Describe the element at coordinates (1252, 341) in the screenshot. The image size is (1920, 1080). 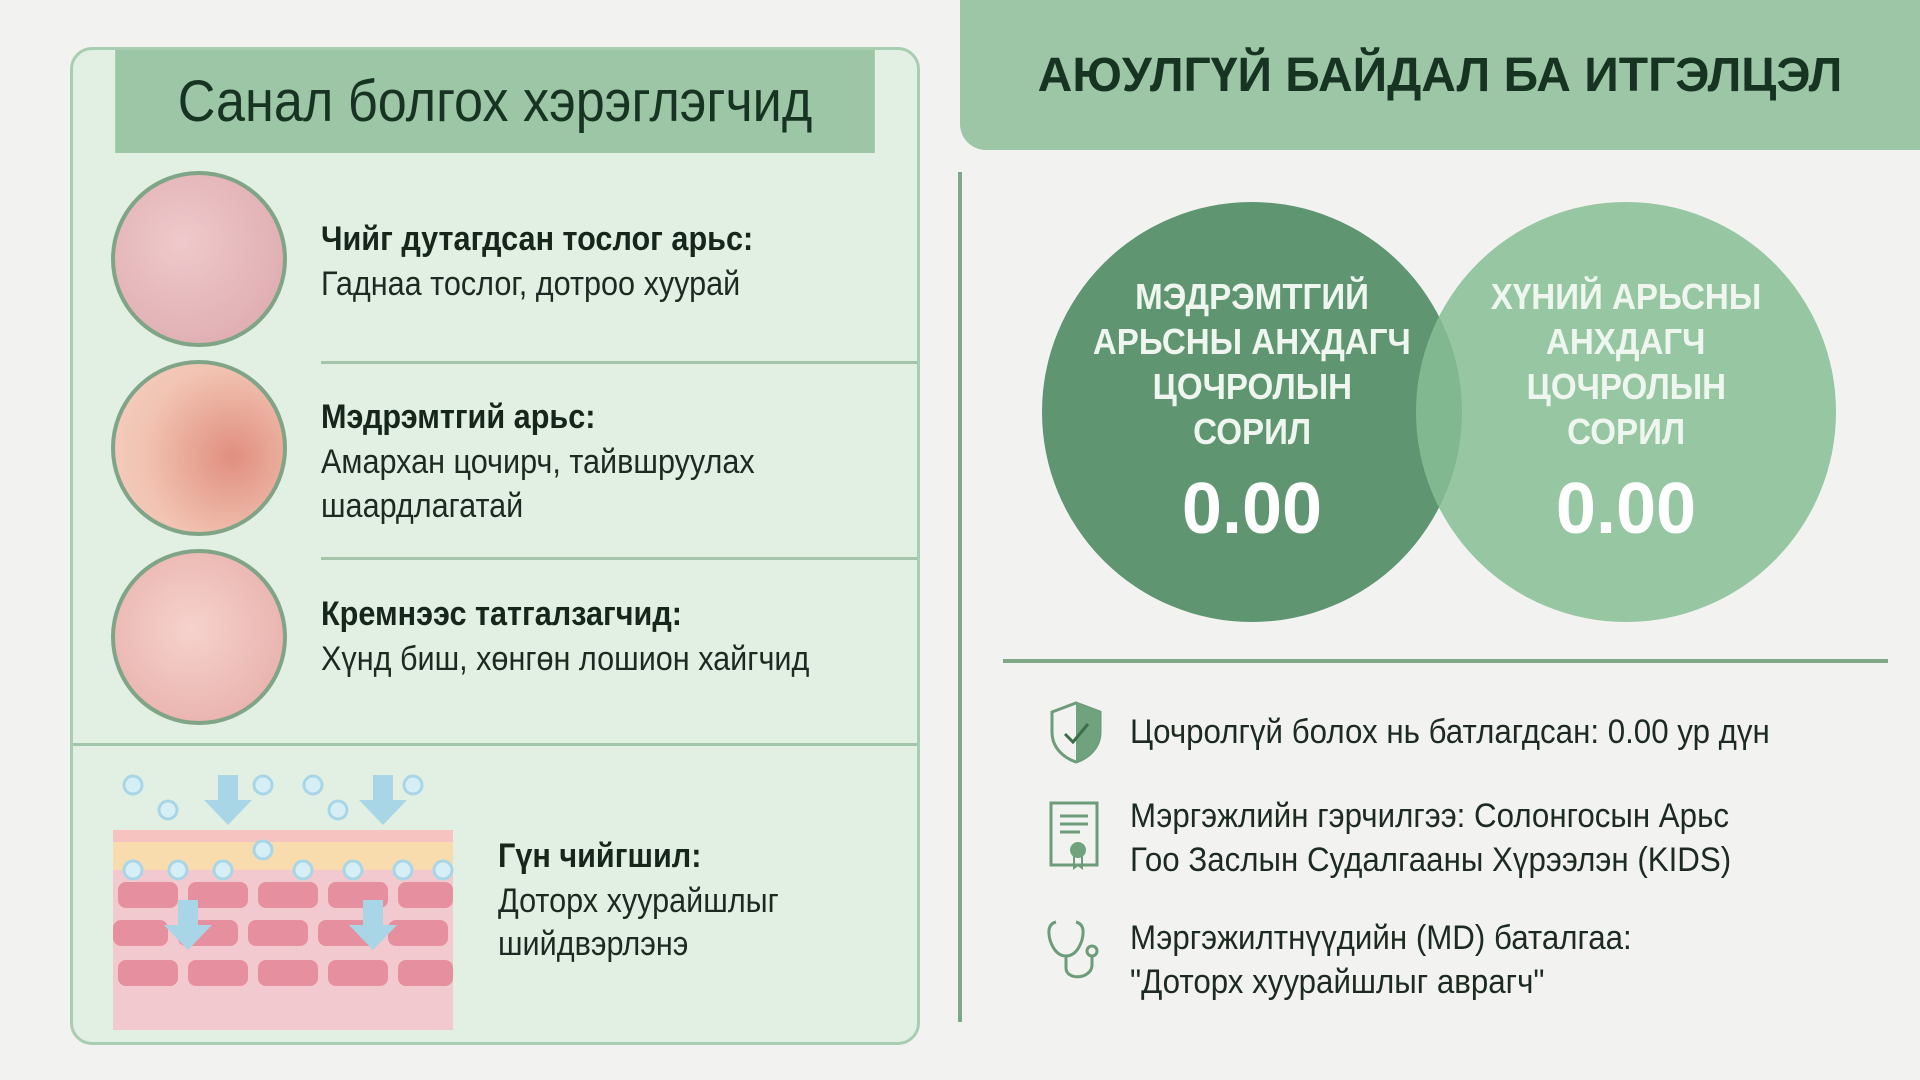
I see `circle-label: АРЬСНЫ АНХДАГЧ` at that location.